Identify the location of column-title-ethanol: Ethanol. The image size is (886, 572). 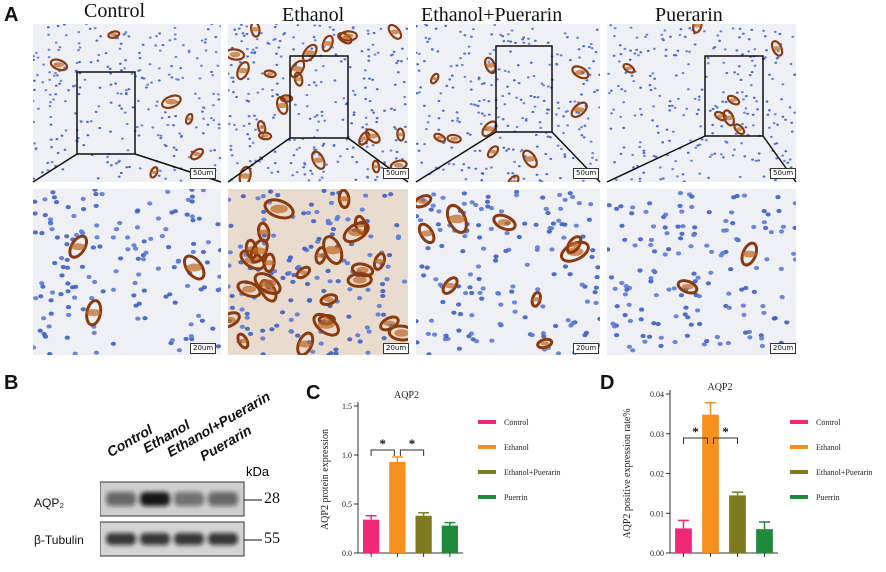
(313, 15).